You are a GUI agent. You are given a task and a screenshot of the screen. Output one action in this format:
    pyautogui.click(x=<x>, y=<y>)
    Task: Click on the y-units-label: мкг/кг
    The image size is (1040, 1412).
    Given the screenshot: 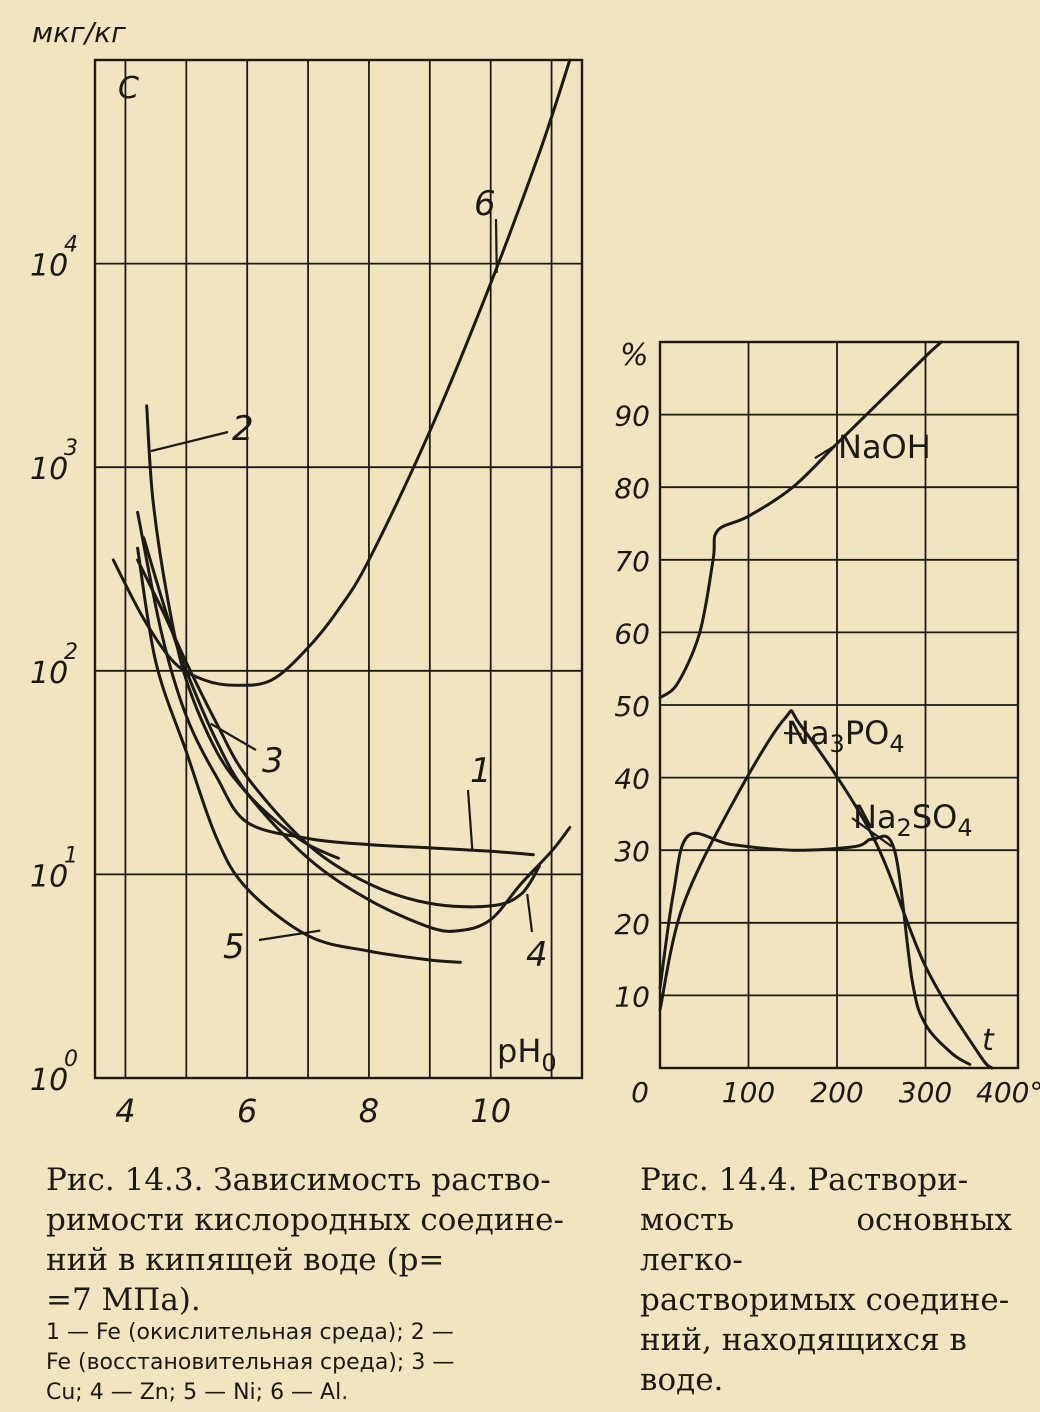 What is the action you would take?
    pyautogui.click(x=79, y=32)
    